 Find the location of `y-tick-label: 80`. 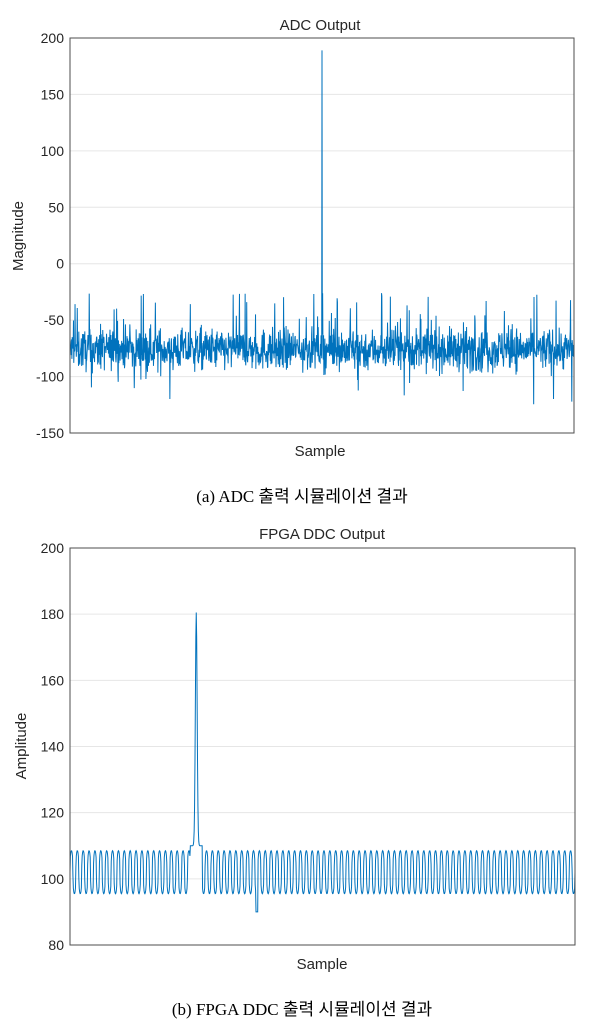

y-tick-label: 80 is located at coordinates (56, 945).